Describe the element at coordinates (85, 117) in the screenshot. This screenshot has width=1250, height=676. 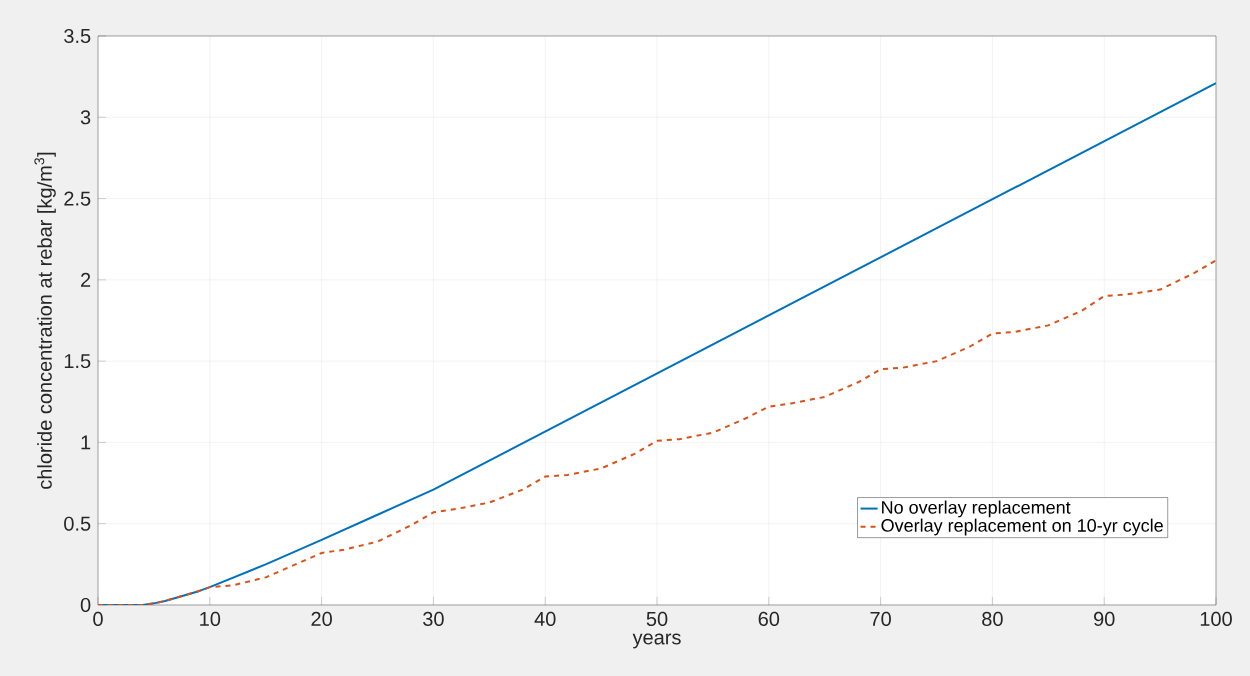
I see `y-tick-label: 3` at that location.